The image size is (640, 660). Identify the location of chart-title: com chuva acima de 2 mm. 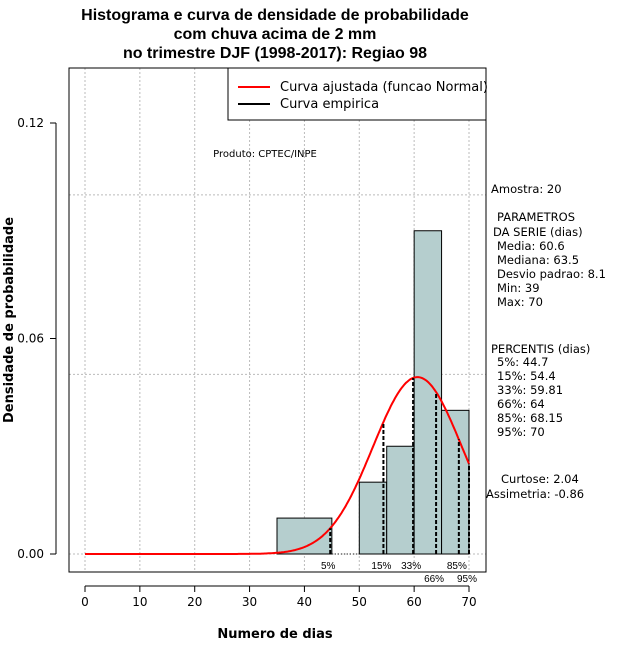
(275, 34).